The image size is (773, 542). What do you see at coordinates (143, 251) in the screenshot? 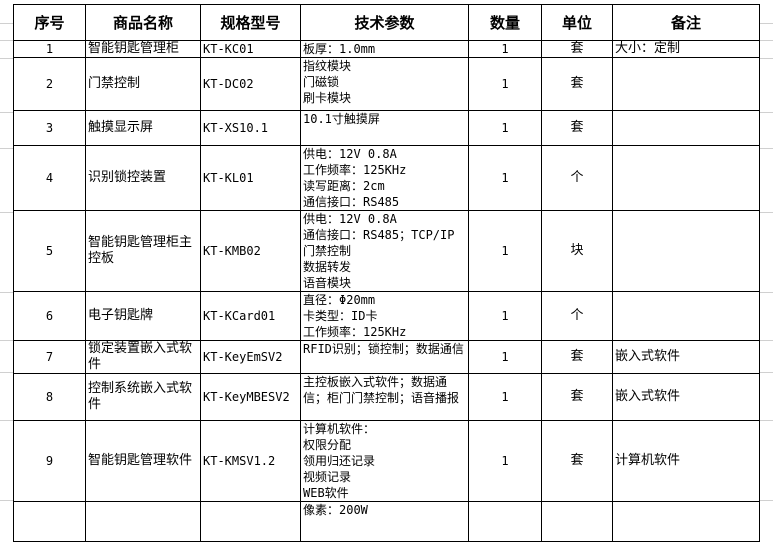
I see `cell-name: 智能钥匙管理柜主控板` at bounding box center [143, 251].